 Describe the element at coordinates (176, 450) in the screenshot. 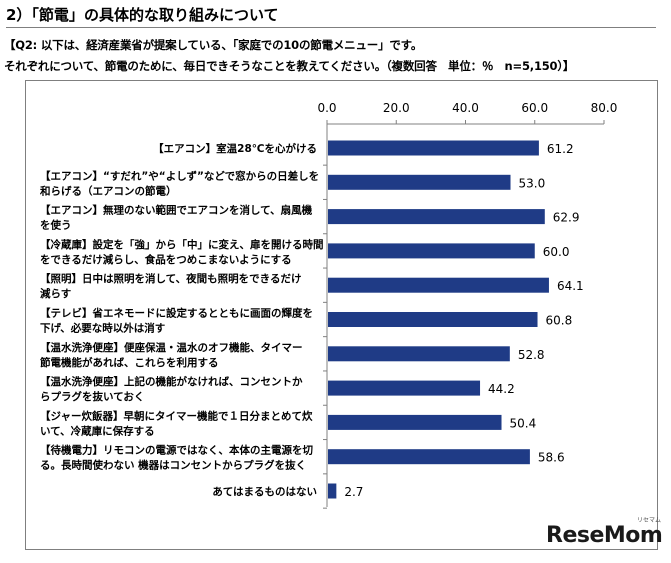

I see `category-label: 【待機電力】リモコンの電源ではなく、本体の主電源を切` at that location.